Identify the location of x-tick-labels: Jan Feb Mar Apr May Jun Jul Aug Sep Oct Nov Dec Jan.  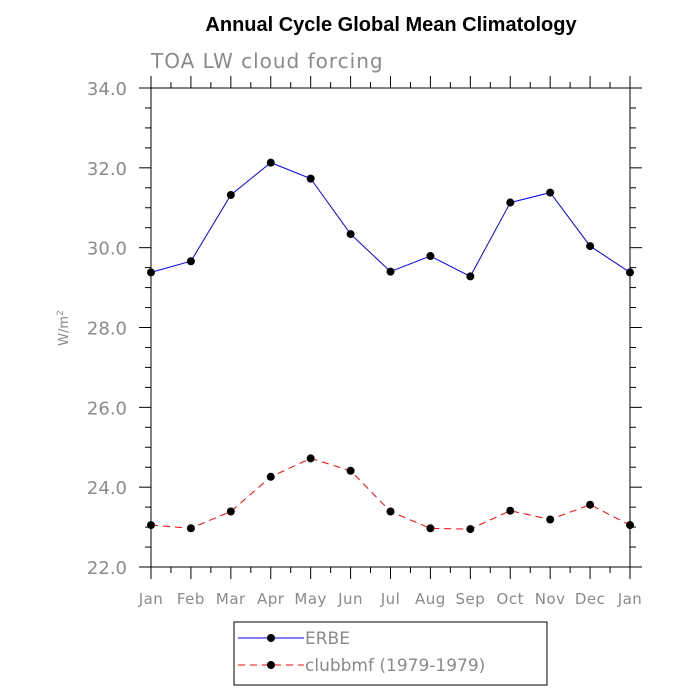
(390, 599).